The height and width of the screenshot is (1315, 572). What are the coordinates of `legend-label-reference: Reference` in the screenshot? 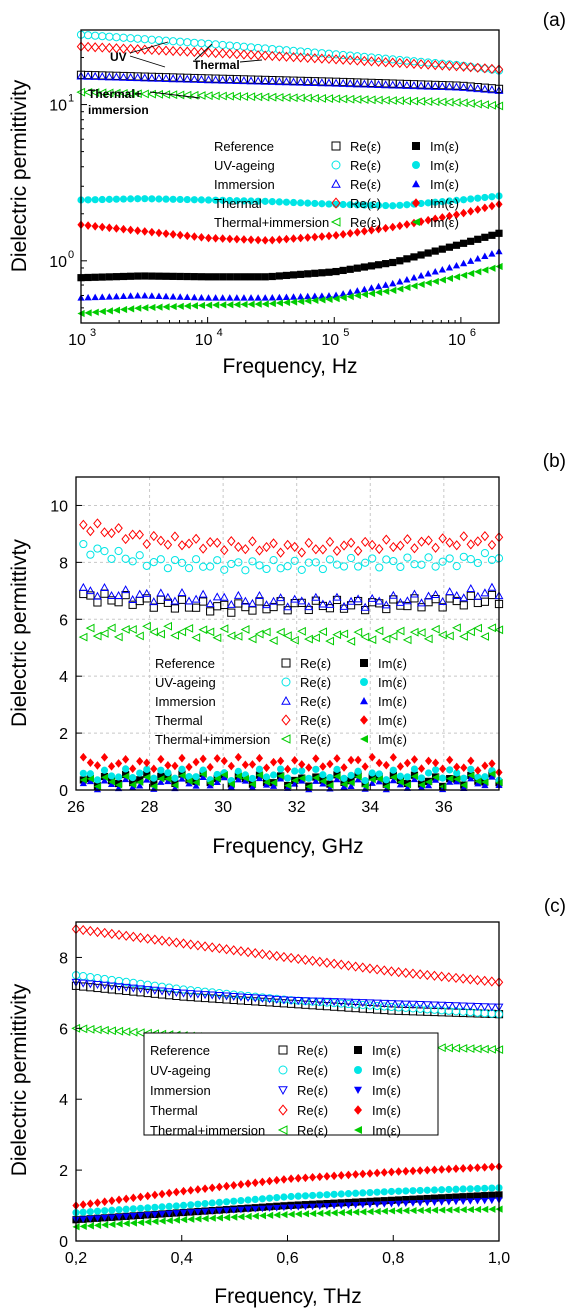 It's located at (185, 663).